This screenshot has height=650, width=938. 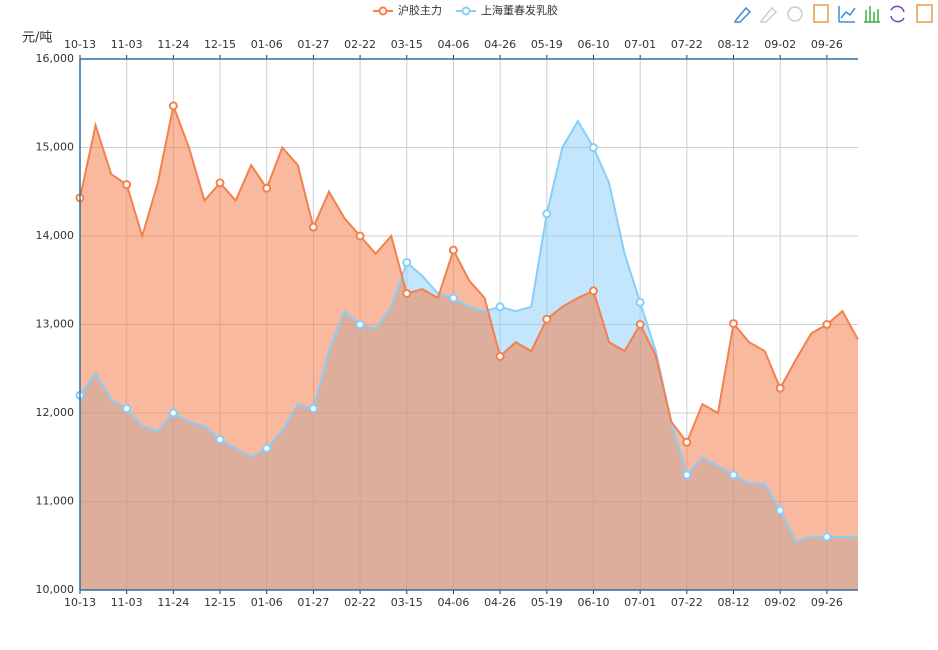 I want to click on x-tick-label-top: 11-03, so click(x=127, y=44).